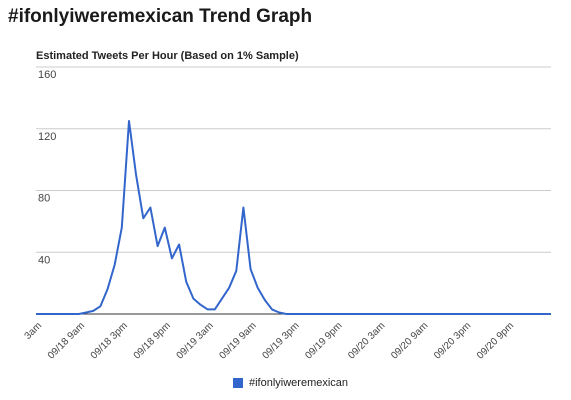 This screenshot has height=400, width=571. Describe the element at coordinates (238, 383) in the screenshot. I see `legend-swatch` at that location.